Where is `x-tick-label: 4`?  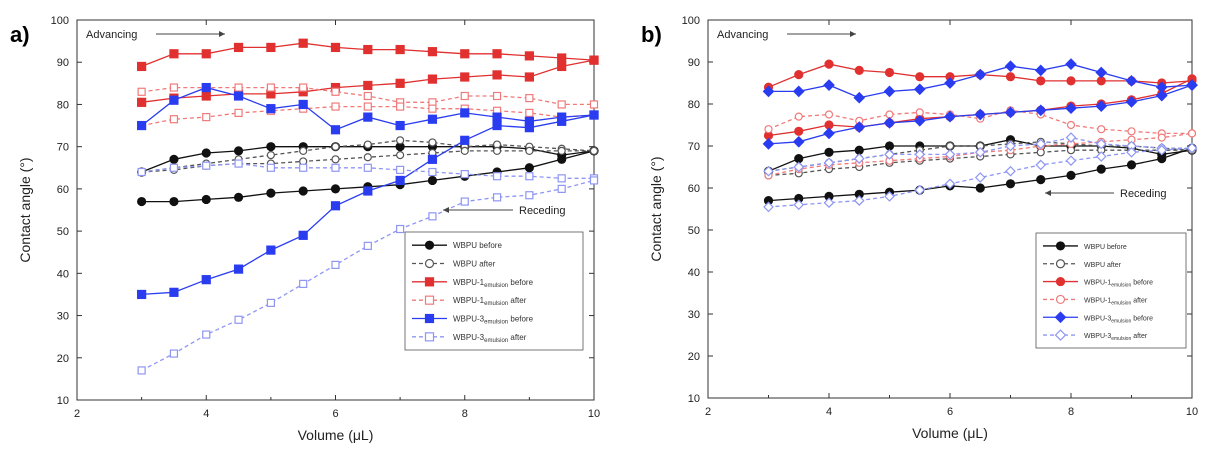 x-tick-label: 4 is located at coordinates (206, 414).